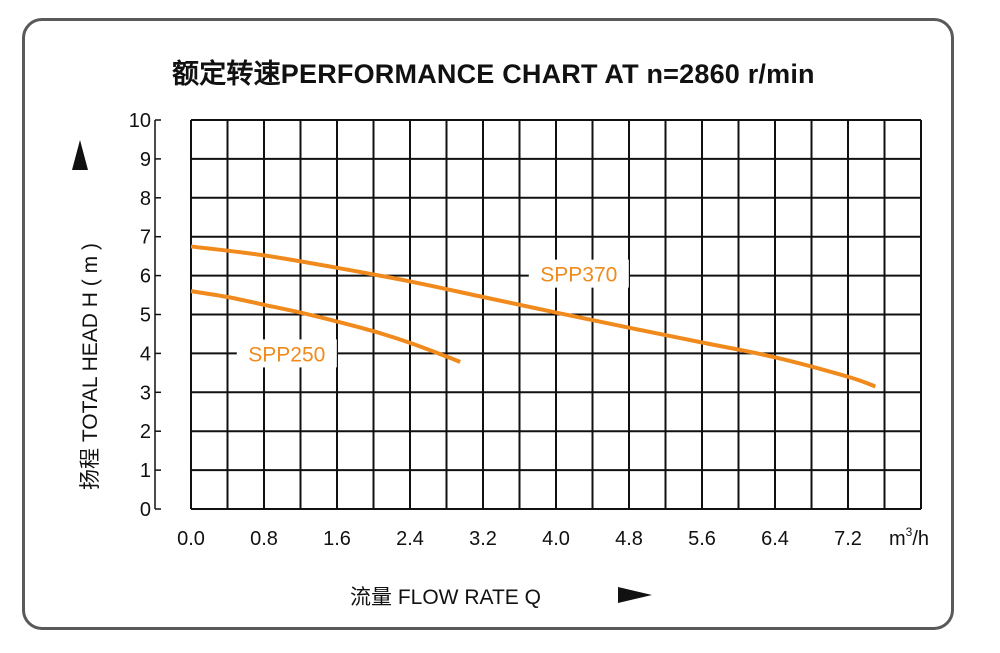 This screenshot has width=1000, height=653. What do you see at coordinates (145, 199) in the screenshot?
I see `y-tick-label: 8` at bounding box center [145, 199].